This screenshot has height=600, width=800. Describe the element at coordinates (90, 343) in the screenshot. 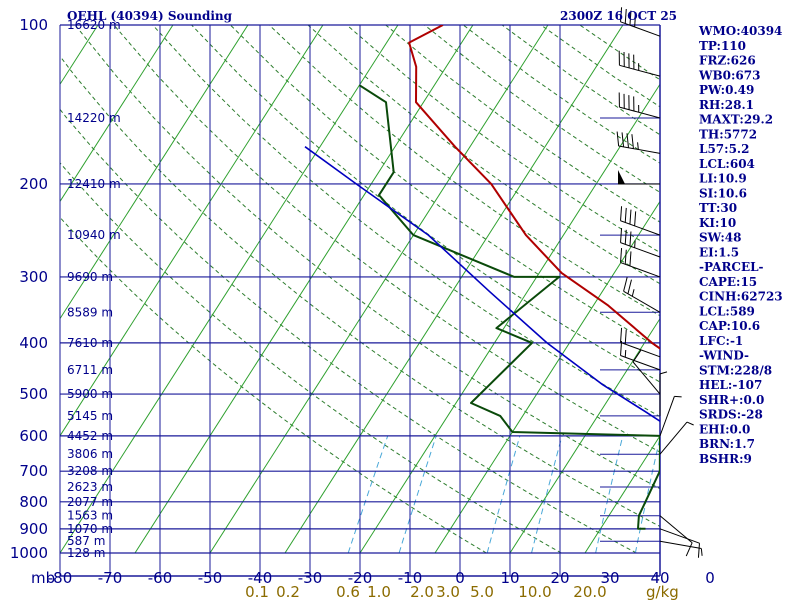

I see `height-label: 7610 m` at that location.